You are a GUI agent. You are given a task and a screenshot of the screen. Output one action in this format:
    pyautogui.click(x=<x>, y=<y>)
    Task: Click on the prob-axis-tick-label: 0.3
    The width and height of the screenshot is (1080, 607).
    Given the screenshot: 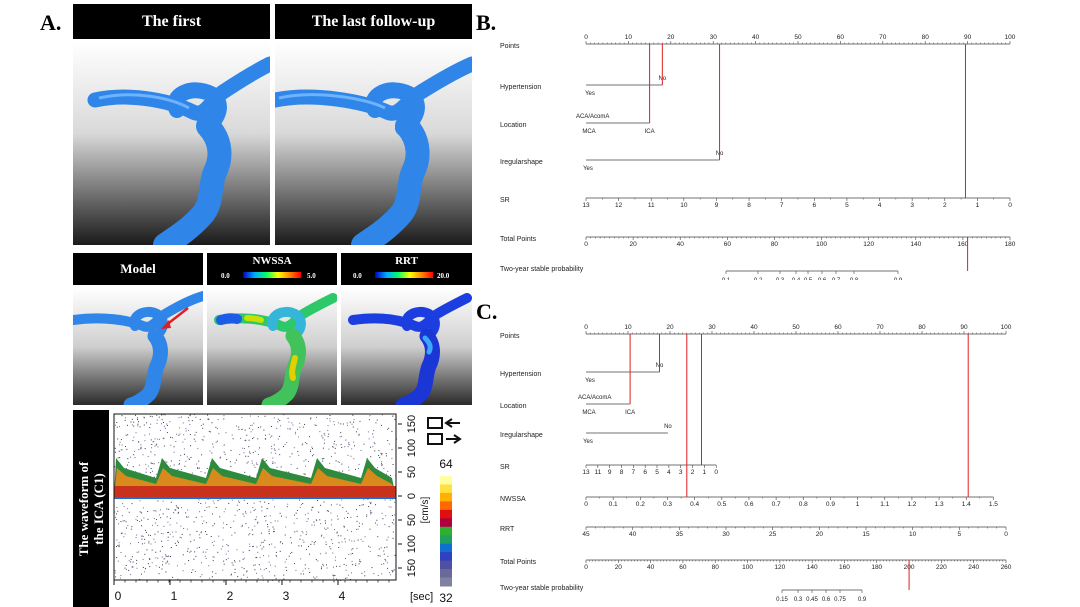 What is the action you would take?
    pyautogui.click(x=780, y=279)
    